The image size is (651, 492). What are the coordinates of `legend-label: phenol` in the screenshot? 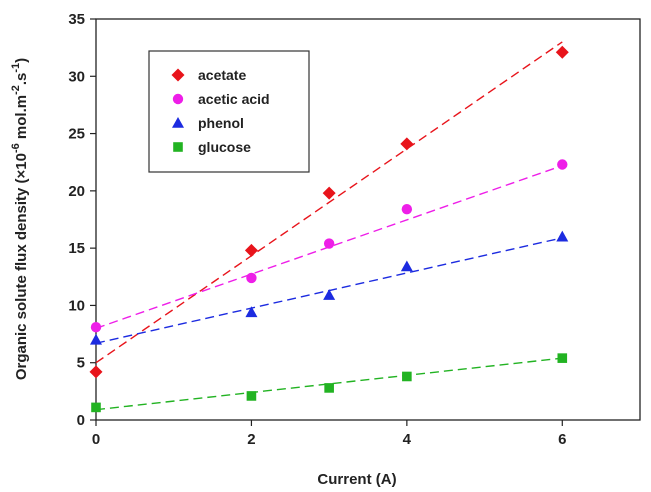 It's located at (221, 123).